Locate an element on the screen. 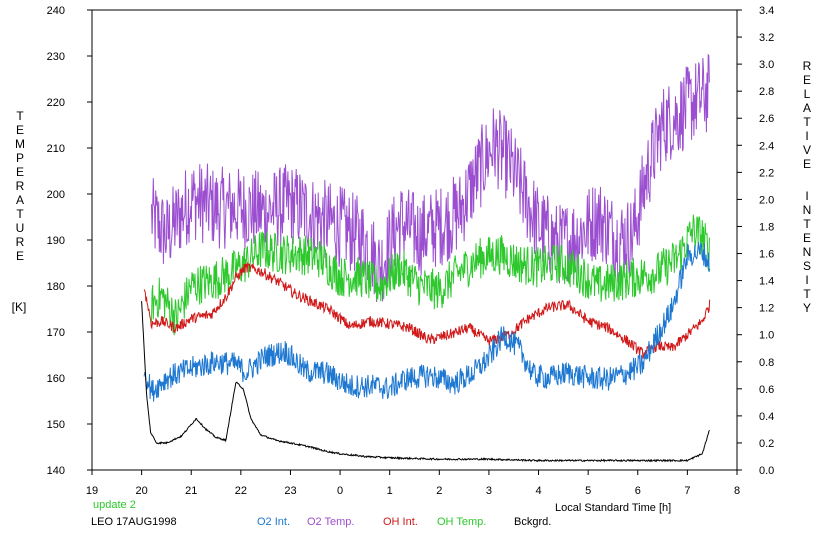  x-tick-label: 22 is located at coordinates (241, 491).